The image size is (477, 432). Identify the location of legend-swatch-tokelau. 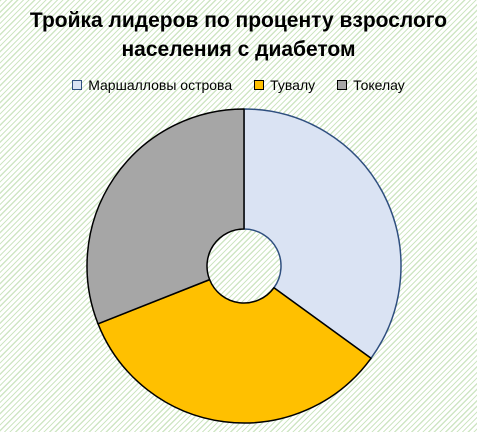
(342, 85).